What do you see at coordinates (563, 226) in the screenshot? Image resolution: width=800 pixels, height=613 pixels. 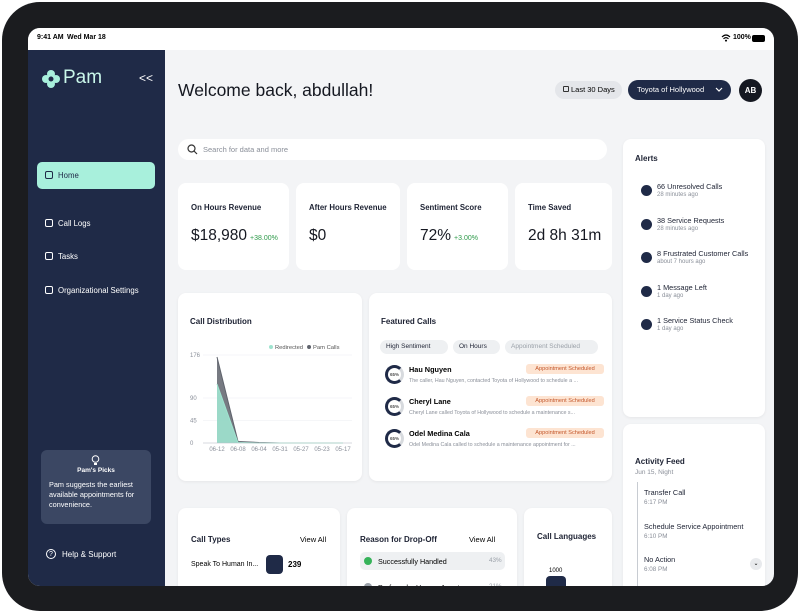 I see `kpi-card: Time Saved 2d 8h 31m` at bounding box center [563, 226].